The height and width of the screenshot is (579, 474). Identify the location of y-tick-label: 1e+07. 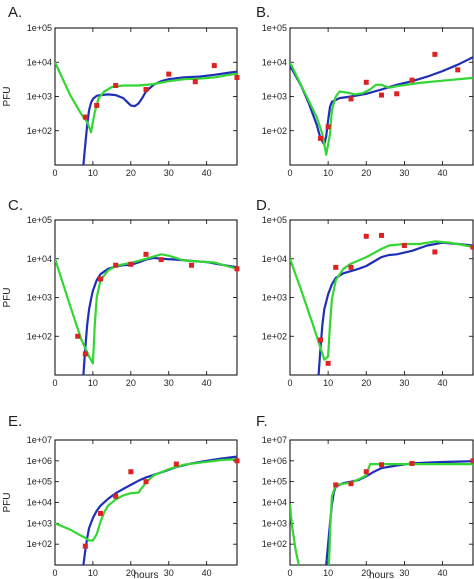
(274, 440).